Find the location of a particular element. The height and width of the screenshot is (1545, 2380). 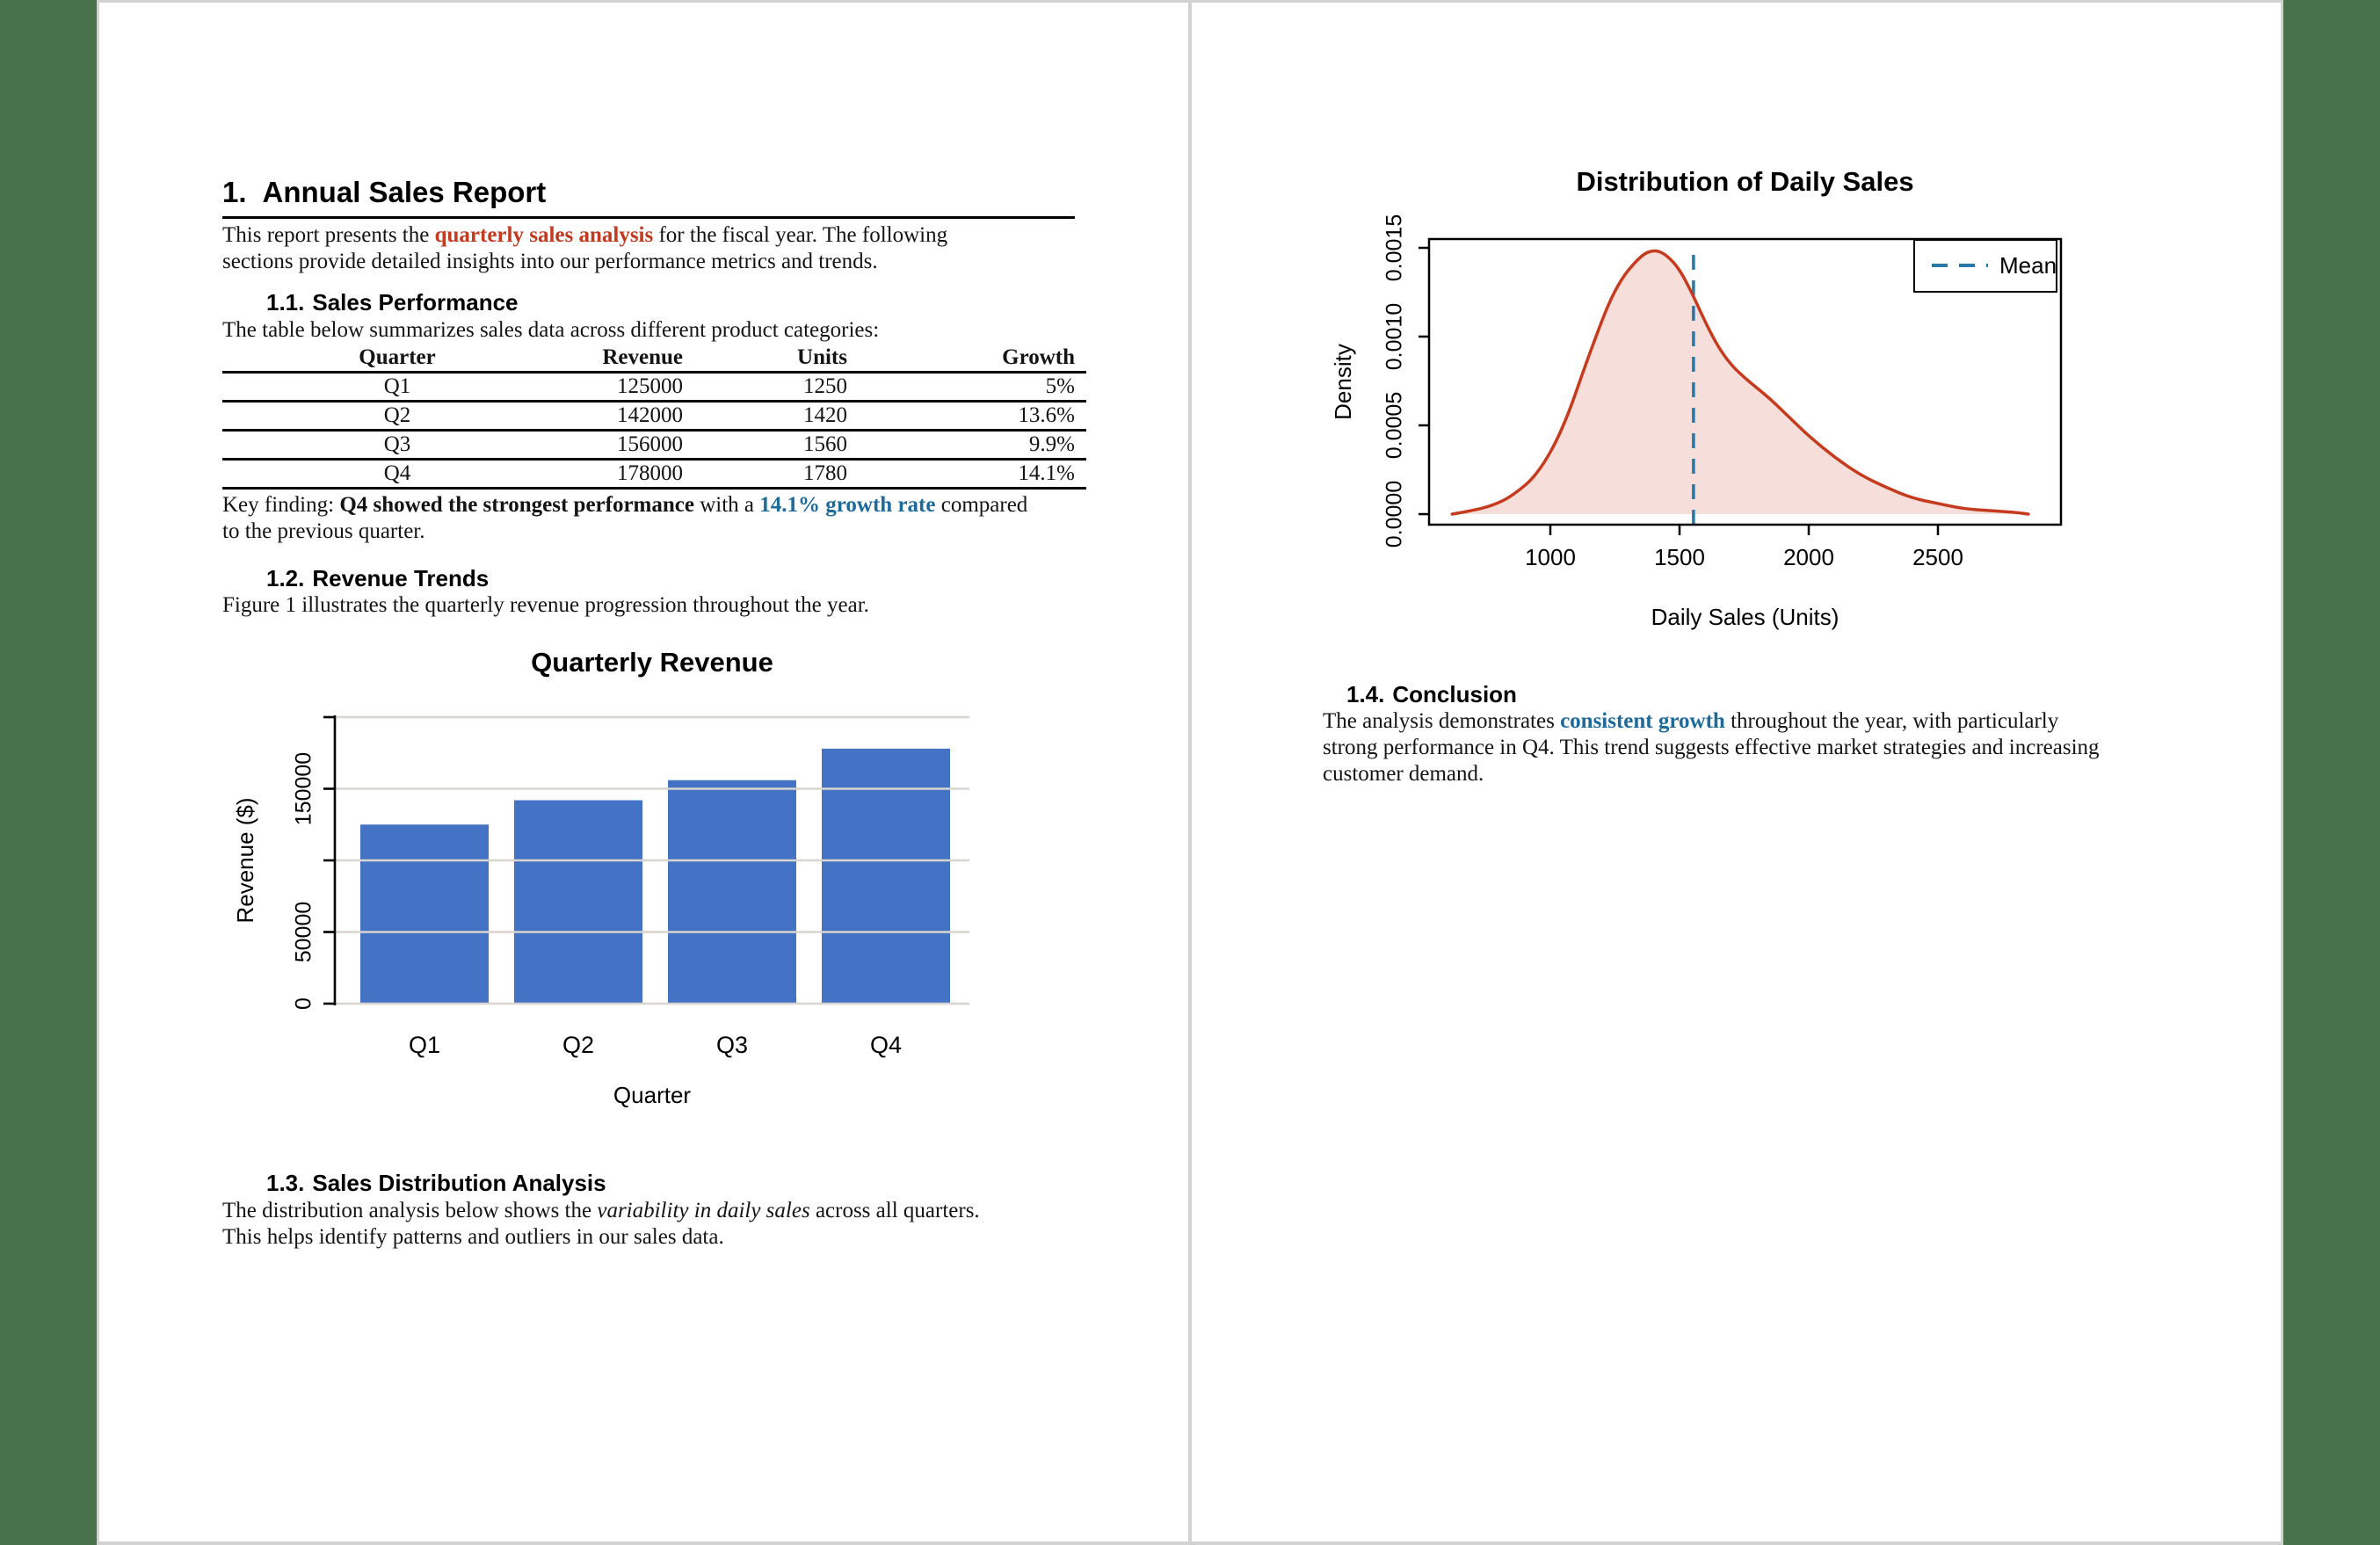

y-tick-label: 0.0005 is located at coordinates (1394, 425).